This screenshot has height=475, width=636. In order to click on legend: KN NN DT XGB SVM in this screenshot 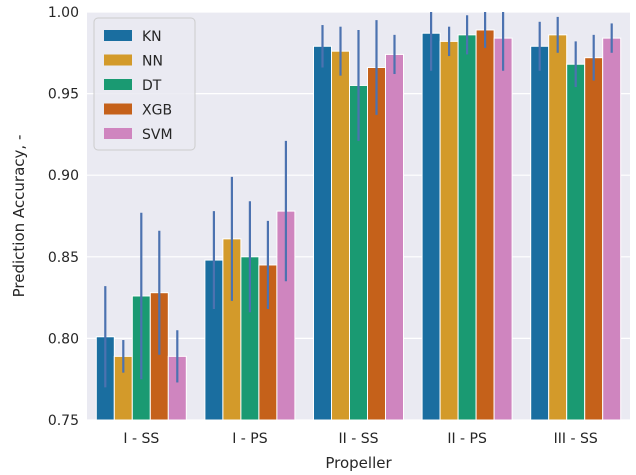, I will do `click(144, 84)`.